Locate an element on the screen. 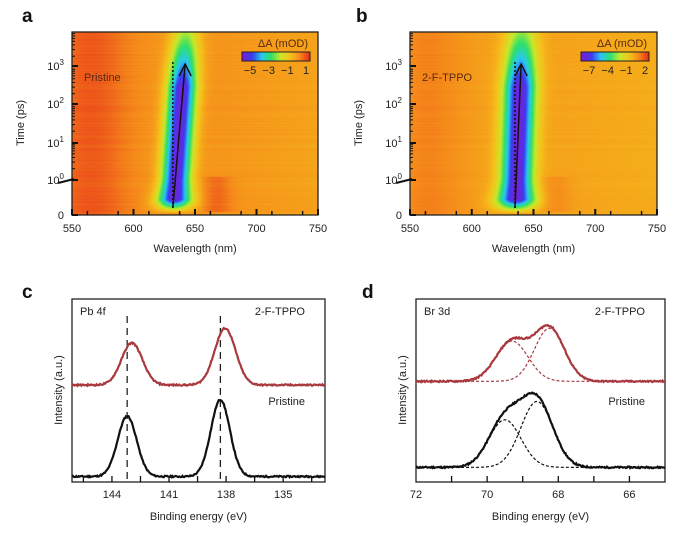  fit-component-curve is located at coordinates (540, 434).